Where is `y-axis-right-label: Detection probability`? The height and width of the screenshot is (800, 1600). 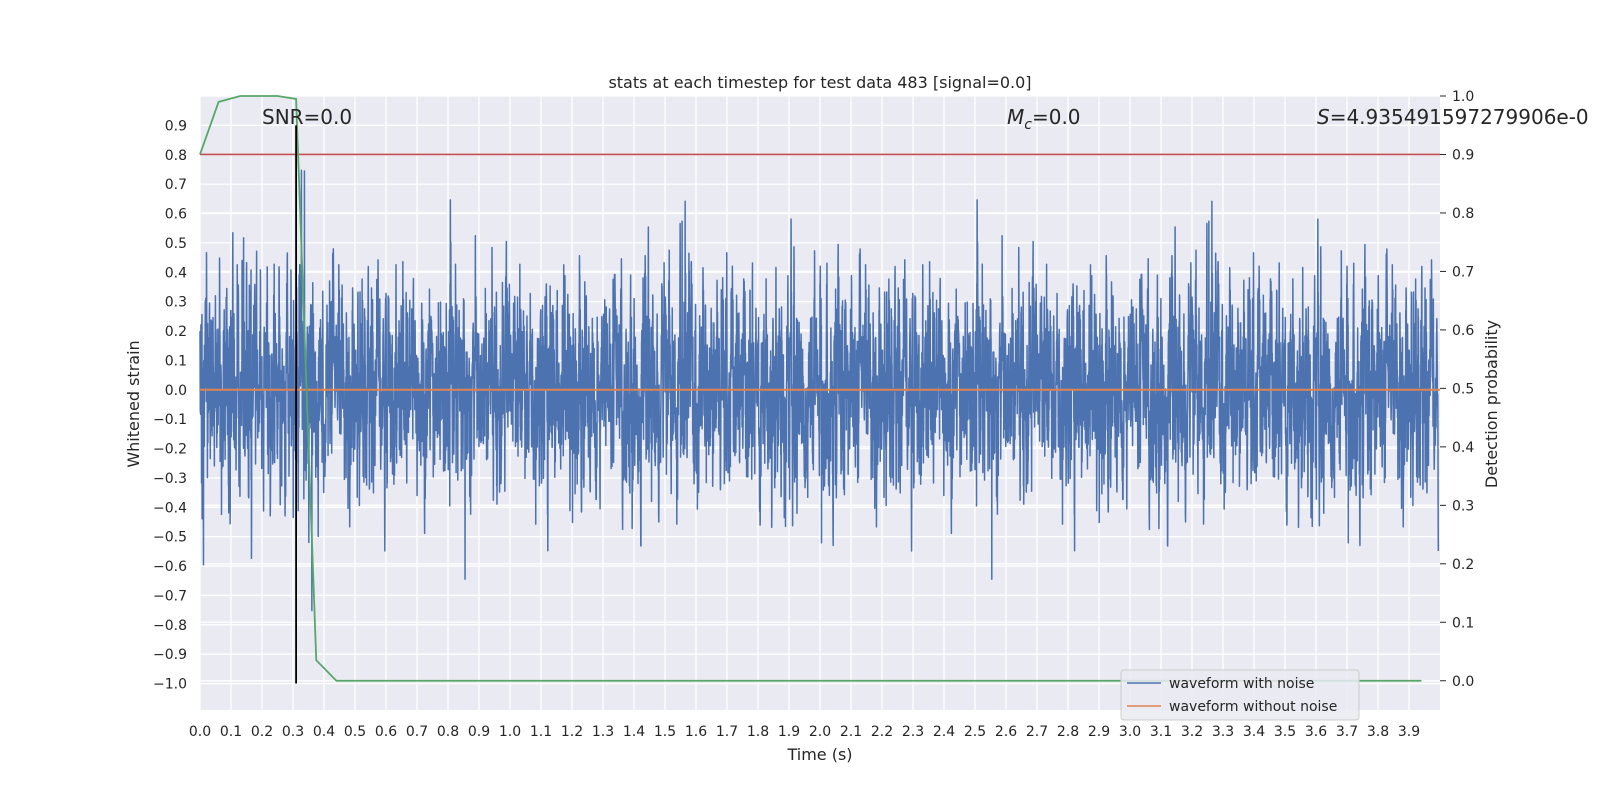 y-axis-right-label: Detection probability is located at coordinates (1491, 404).